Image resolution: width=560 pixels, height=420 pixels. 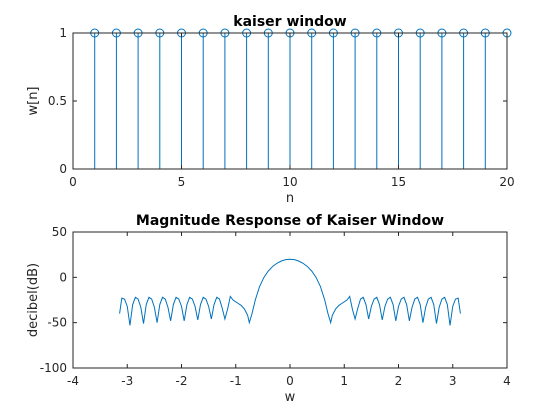 What do you see at coordinates (57, 101) in the screenshot?
I see `y-tick-label: 0.5` at bounding box center [57, 101].